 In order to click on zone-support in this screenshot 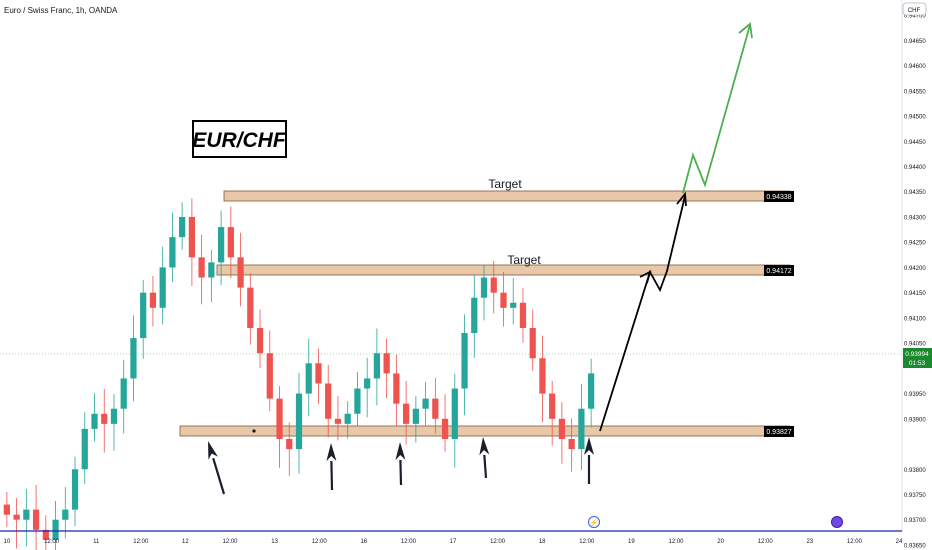, I will do `click(485, 431)`.